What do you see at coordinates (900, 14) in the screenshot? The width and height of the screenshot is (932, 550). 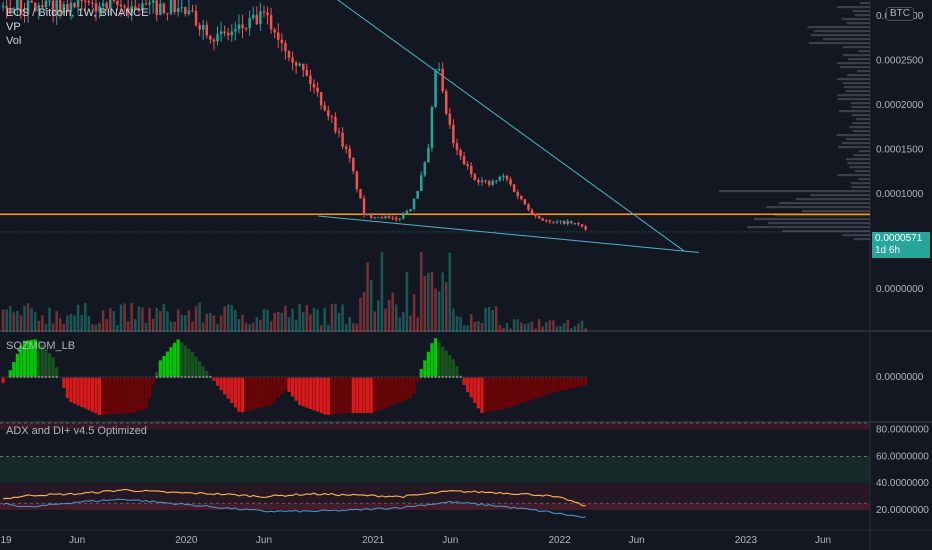 I see `currency-badge: BTC` at bounding box center [900, 14].